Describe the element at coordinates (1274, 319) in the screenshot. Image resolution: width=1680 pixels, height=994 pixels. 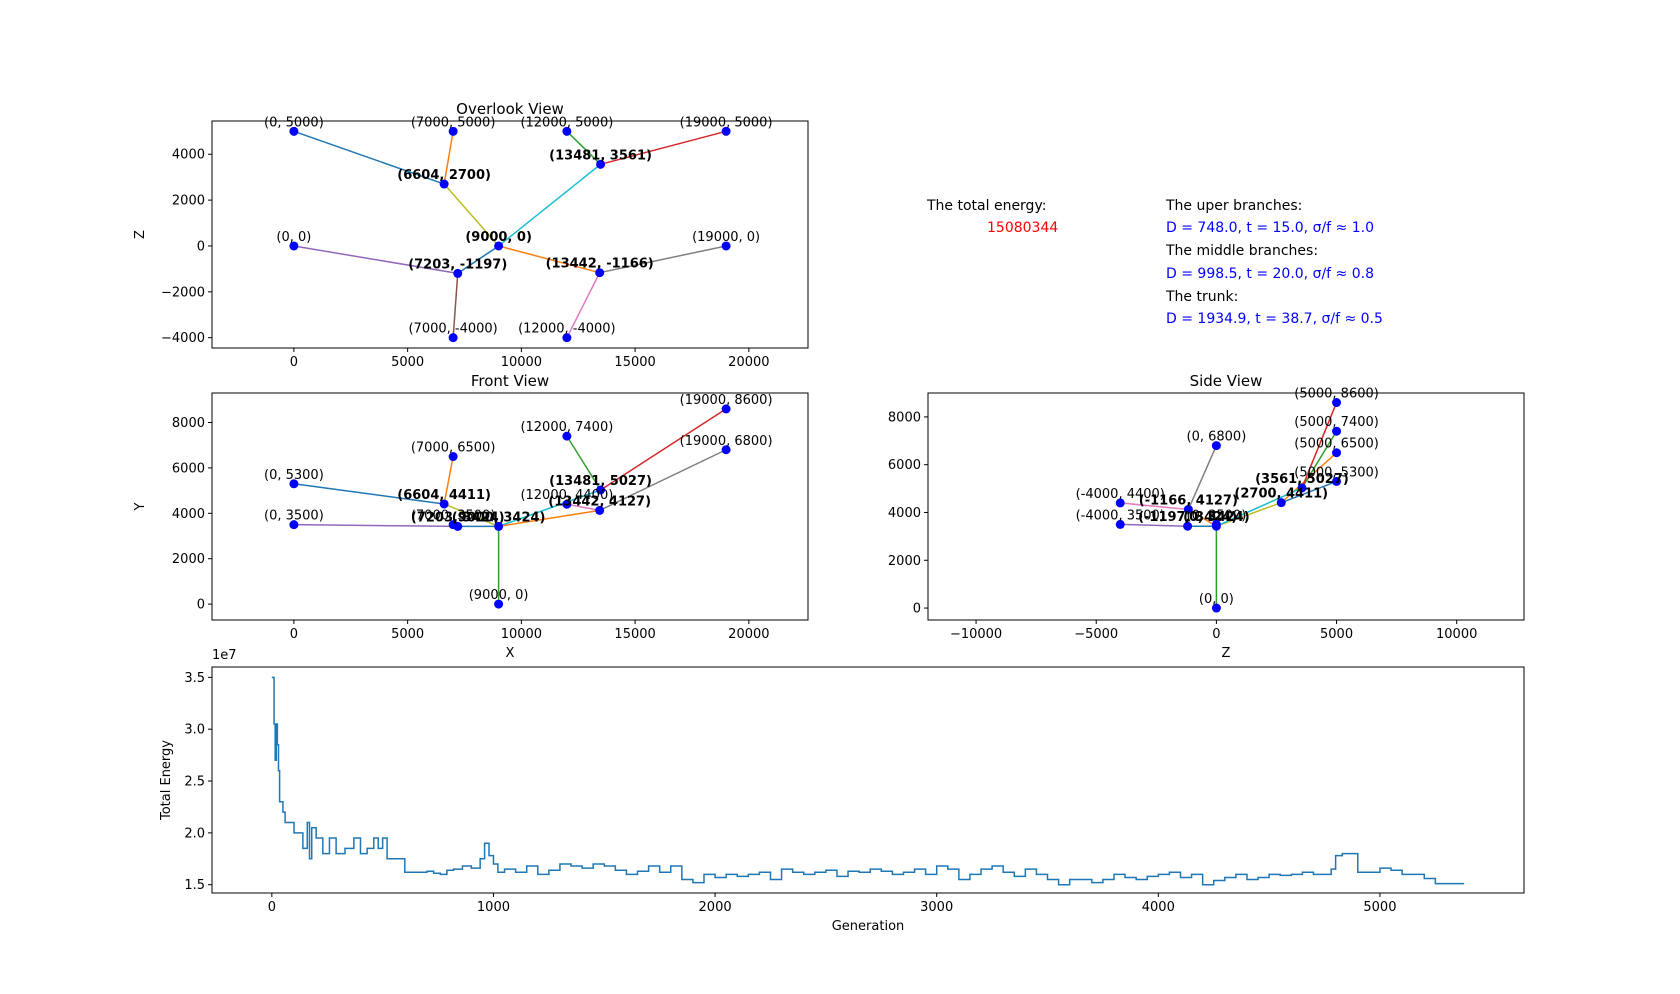
I see `trunk-value: D = 1934.9, t = 38.7, σ/f ≈ 0.5` at that location.